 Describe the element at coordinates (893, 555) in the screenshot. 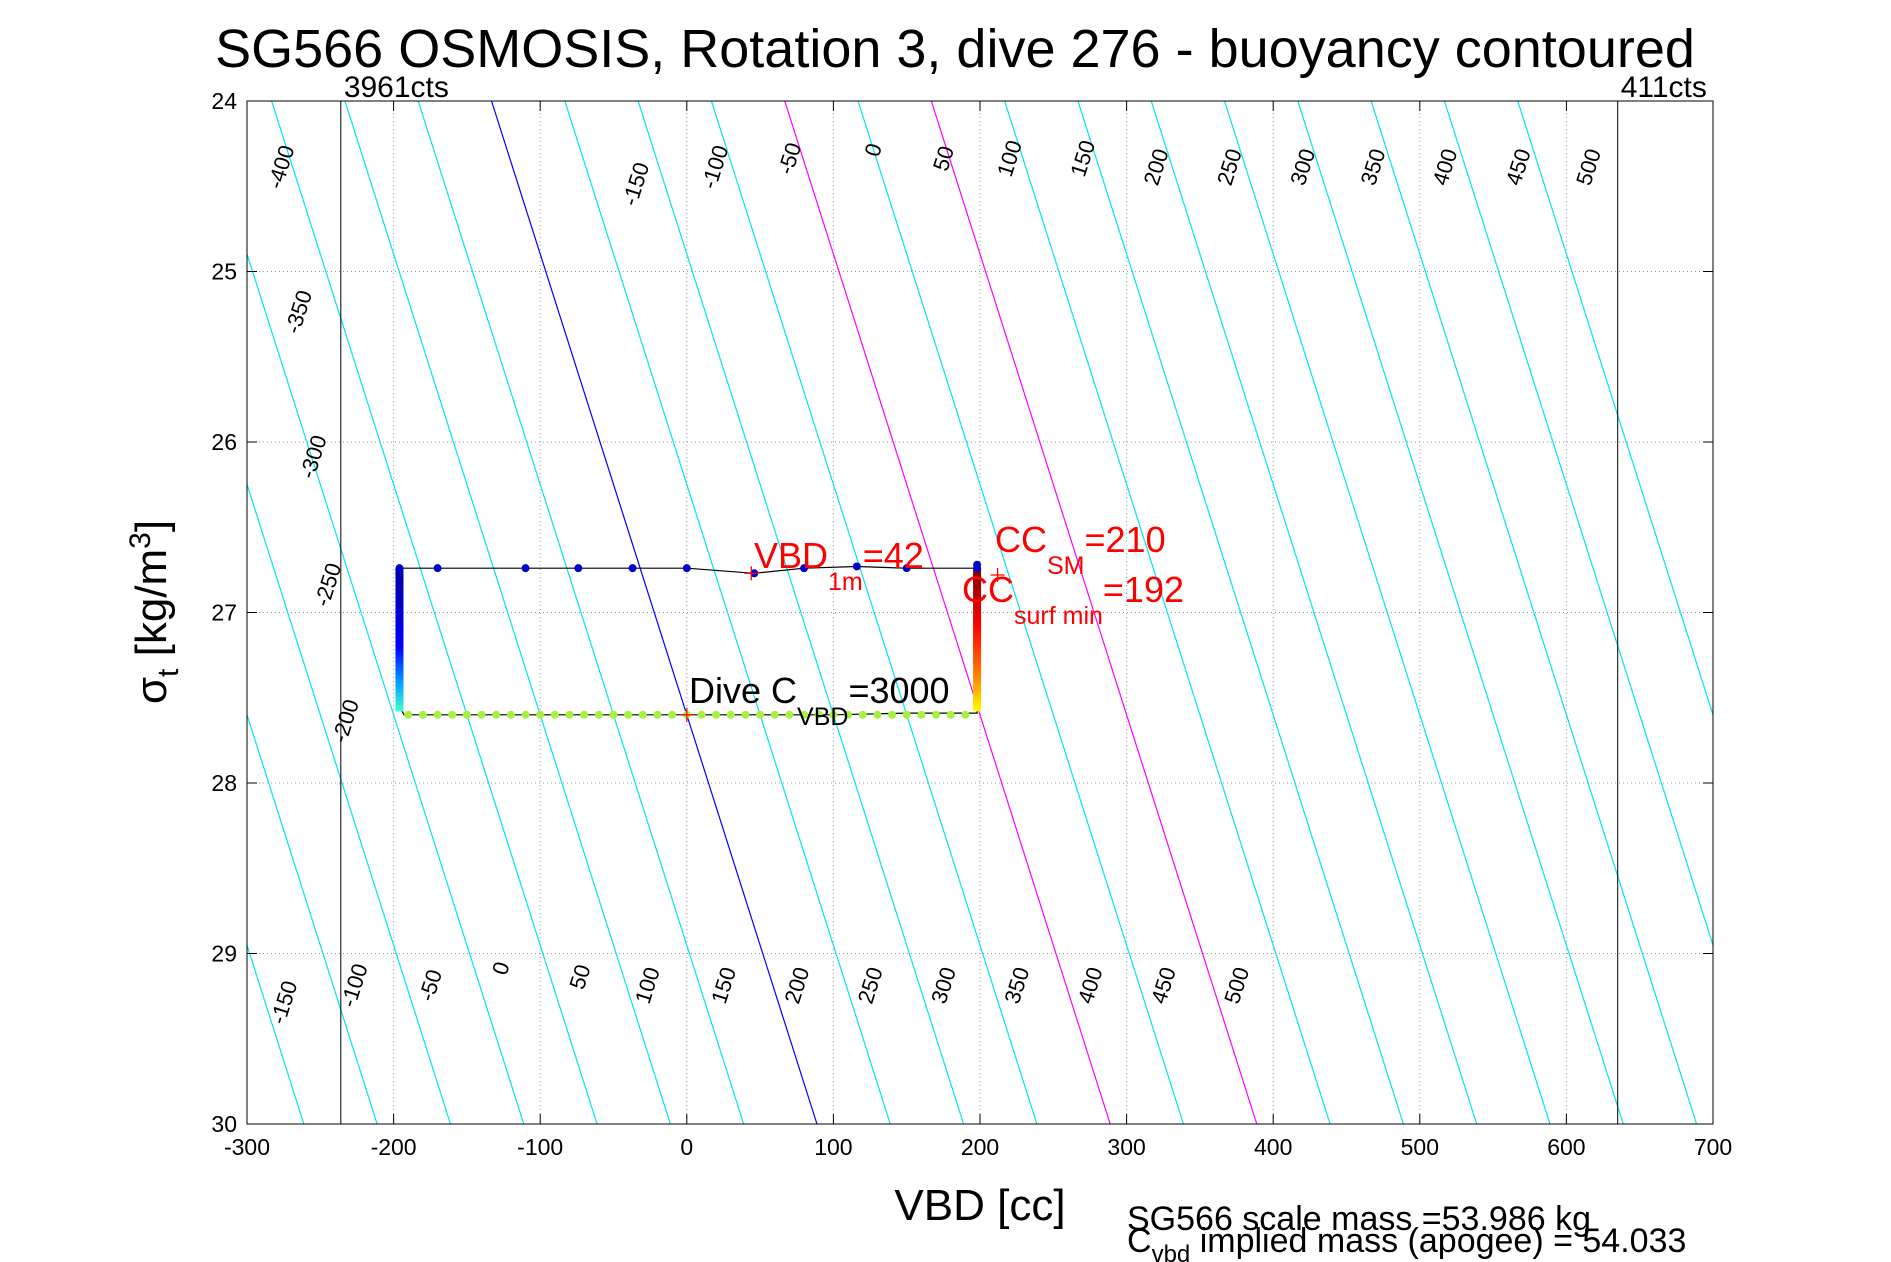

I see `vbd1m-value: =42` at that location.